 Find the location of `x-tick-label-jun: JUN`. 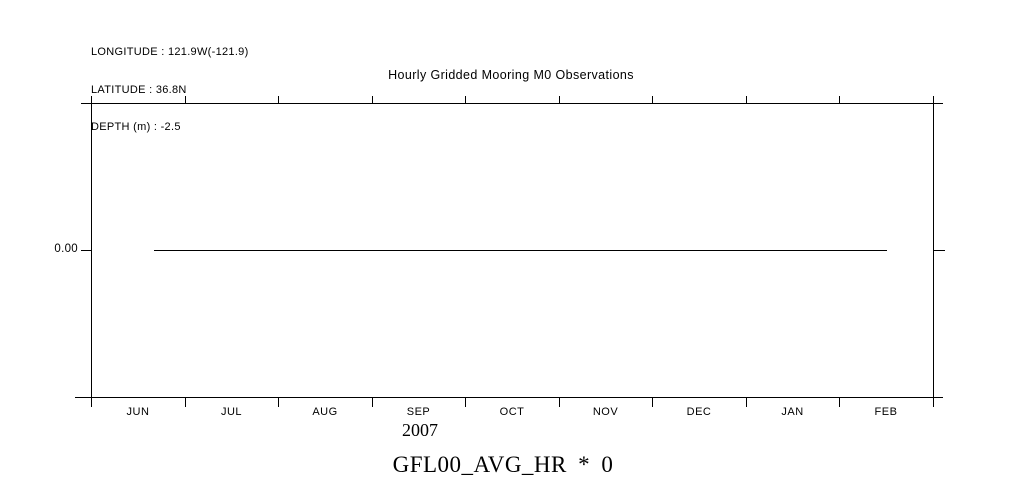

x-tick-label-jun: JUN is located at coordinates (138, 412).